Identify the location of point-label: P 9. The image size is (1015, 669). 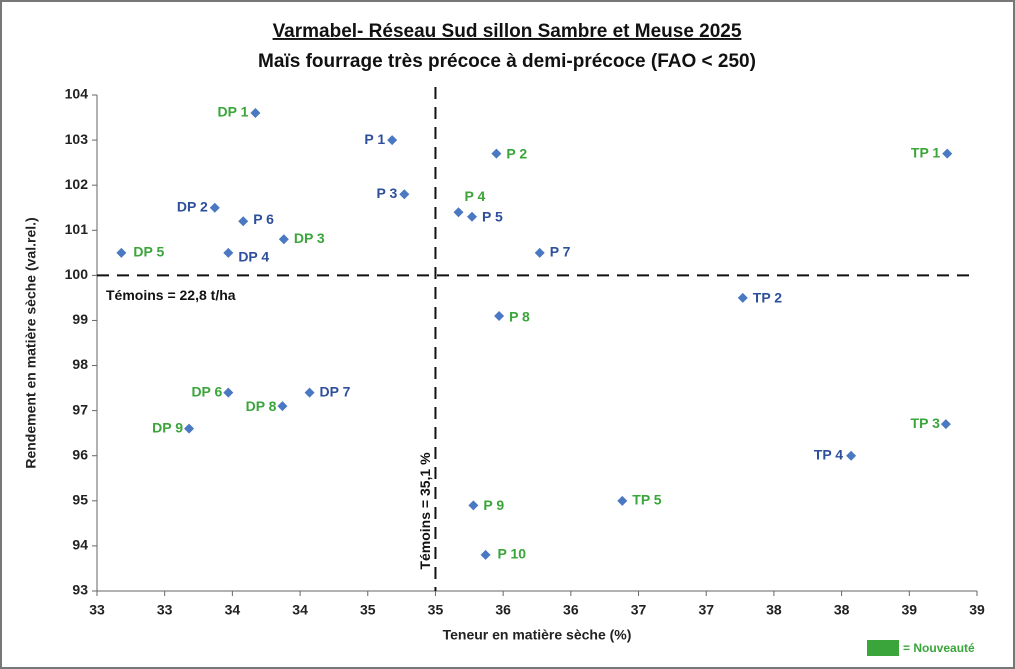
(493, 505).